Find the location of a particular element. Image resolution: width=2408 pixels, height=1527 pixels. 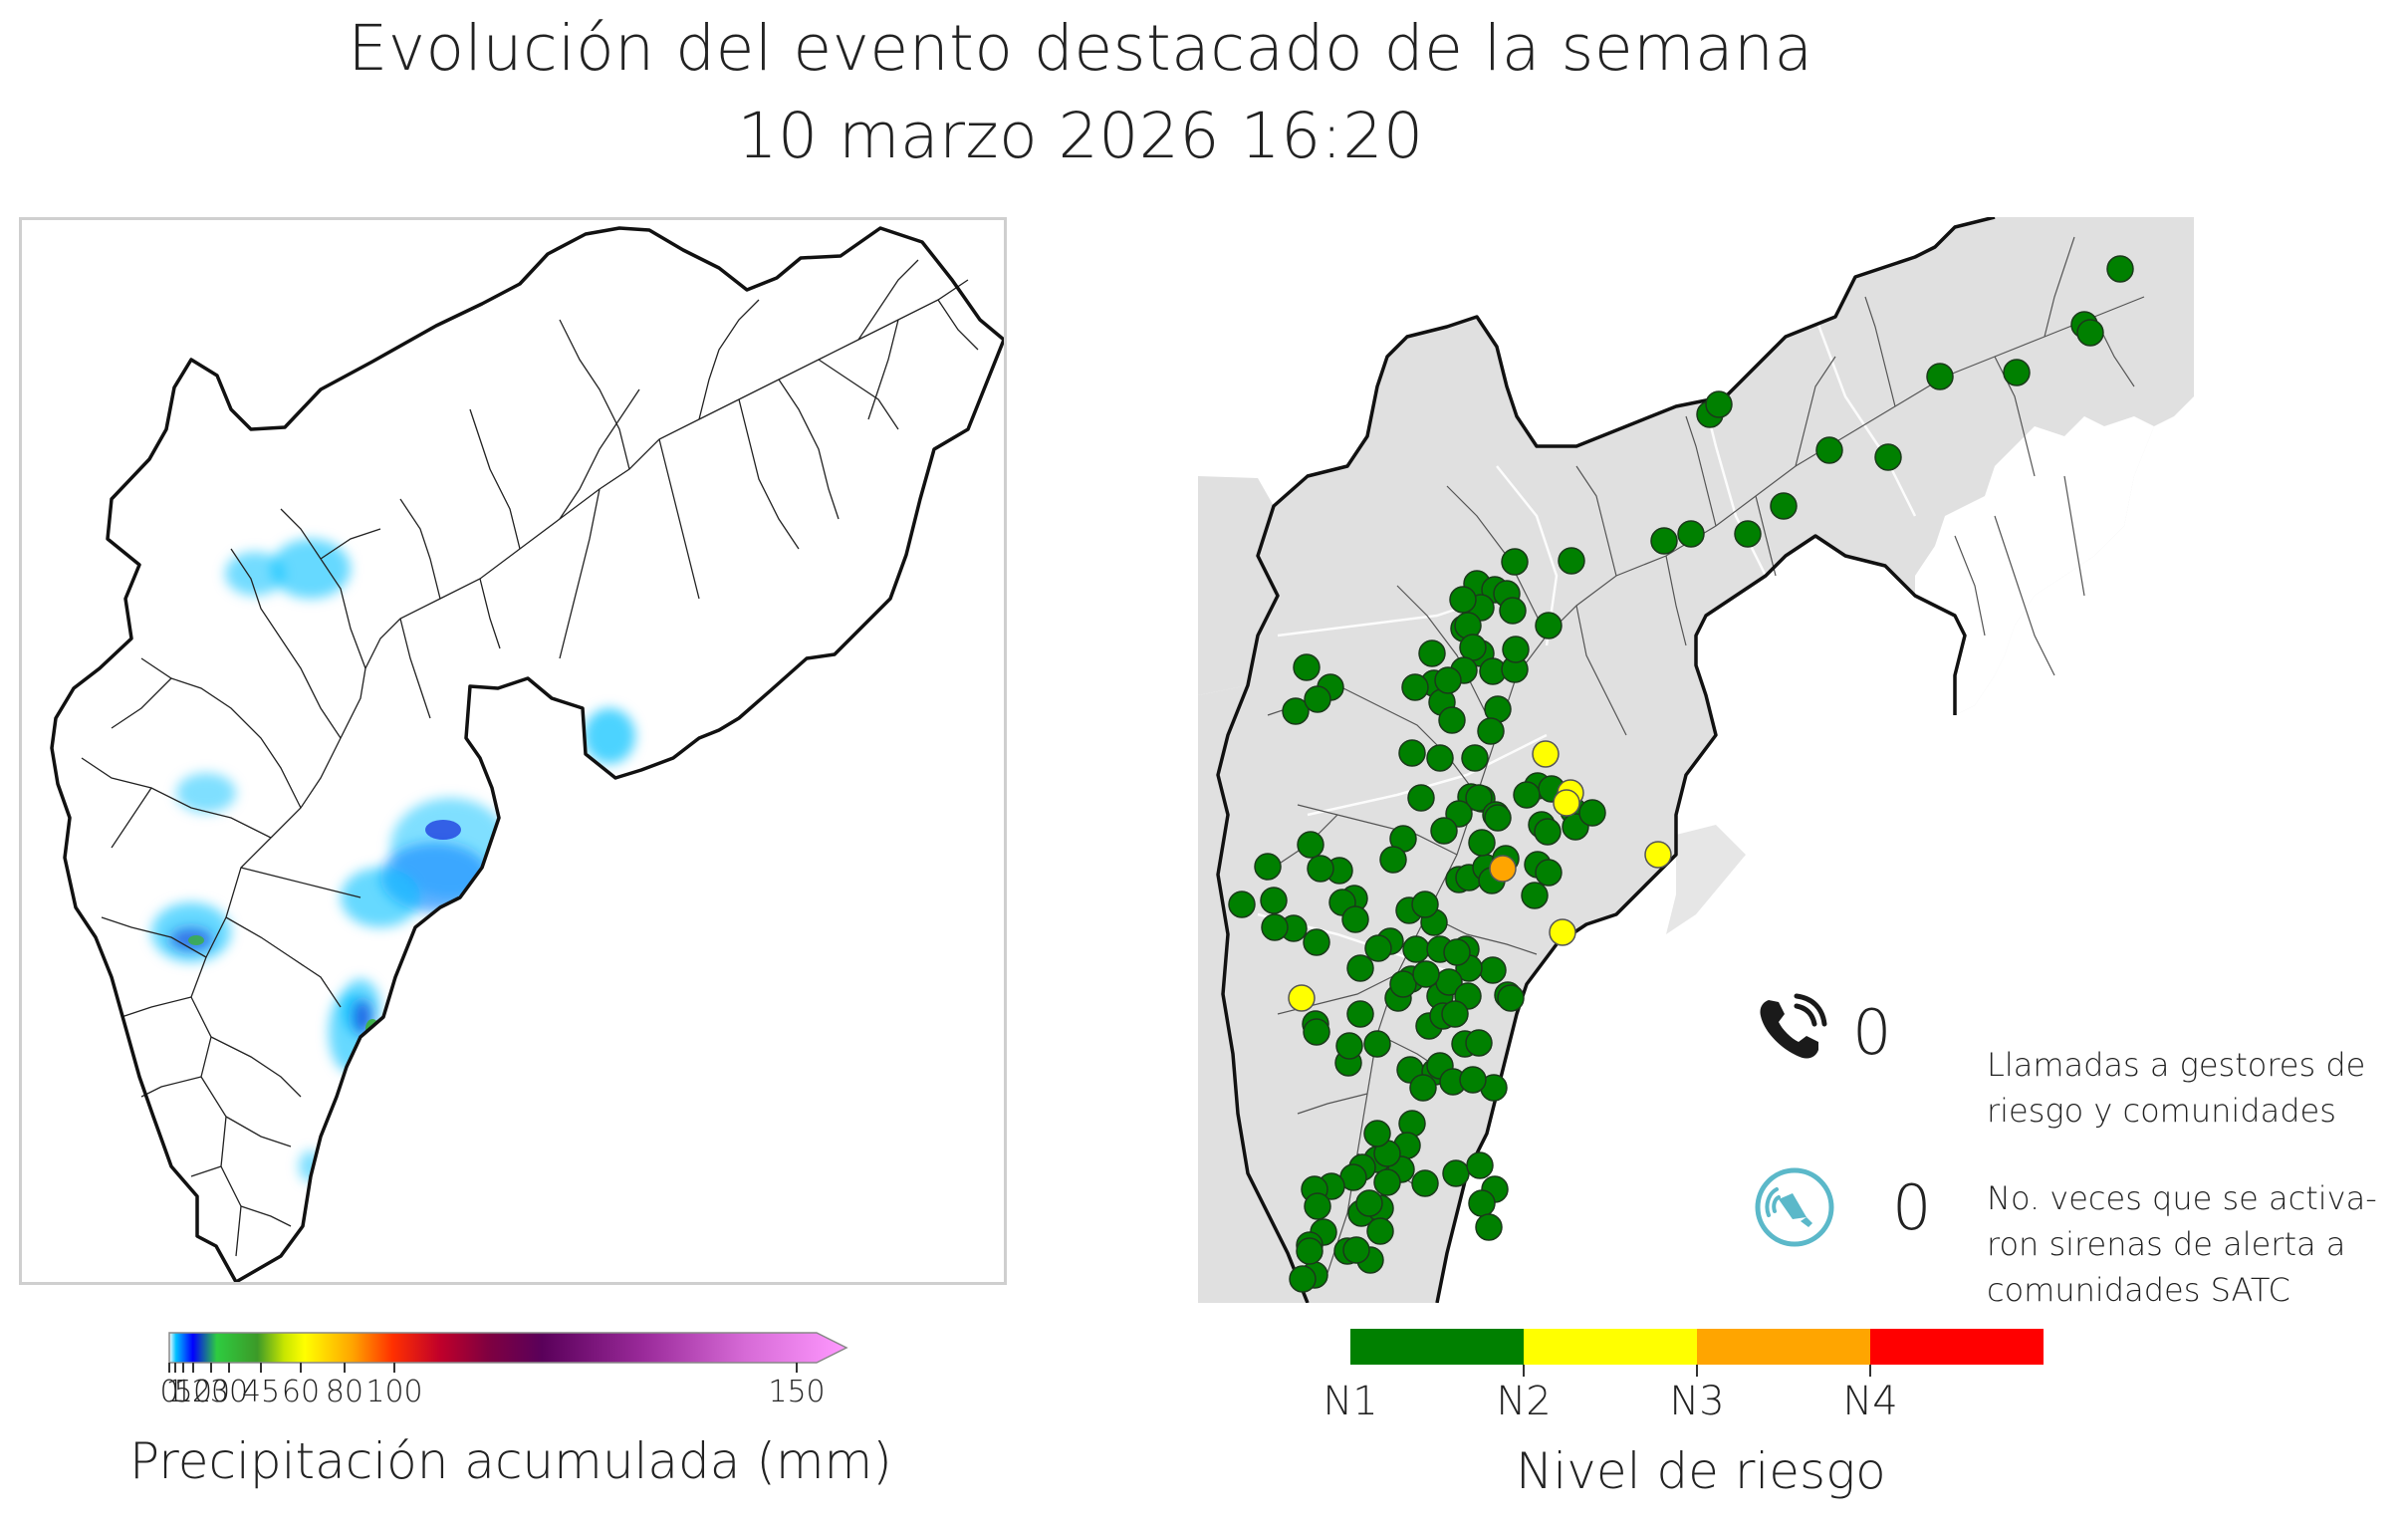

station-marker-n3 is located at coordinates (1503, 869).